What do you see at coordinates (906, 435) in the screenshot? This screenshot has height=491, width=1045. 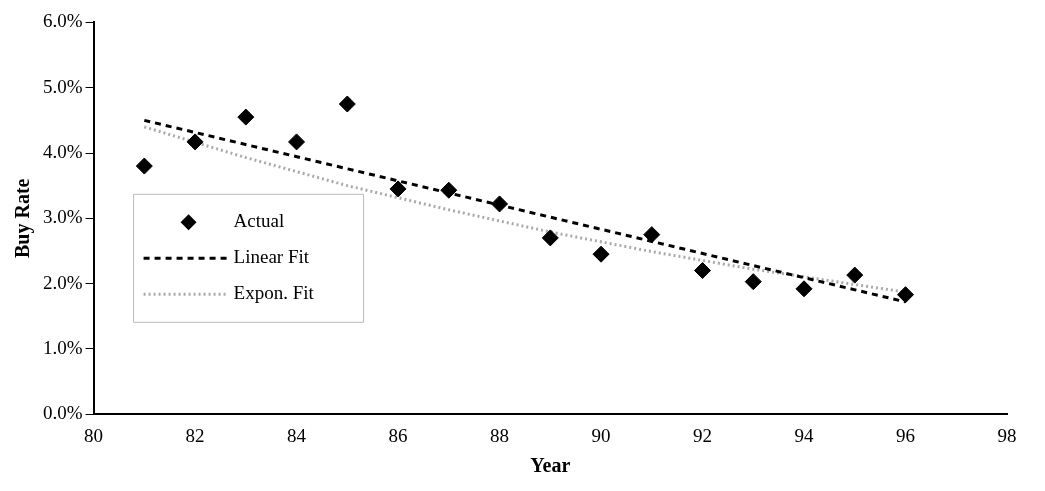 I see `x-tick-label: 96` at bounding box center [906, 435].